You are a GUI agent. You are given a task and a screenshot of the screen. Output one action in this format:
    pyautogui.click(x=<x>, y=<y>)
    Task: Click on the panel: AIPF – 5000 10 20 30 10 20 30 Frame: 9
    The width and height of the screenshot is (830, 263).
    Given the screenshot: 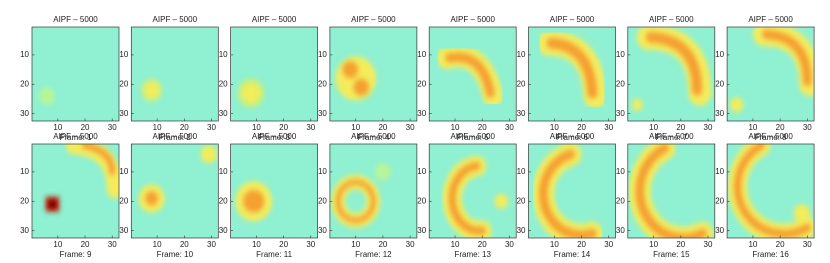 What is the action you would take?
    pyautogui.click(x=70, y=195)
    